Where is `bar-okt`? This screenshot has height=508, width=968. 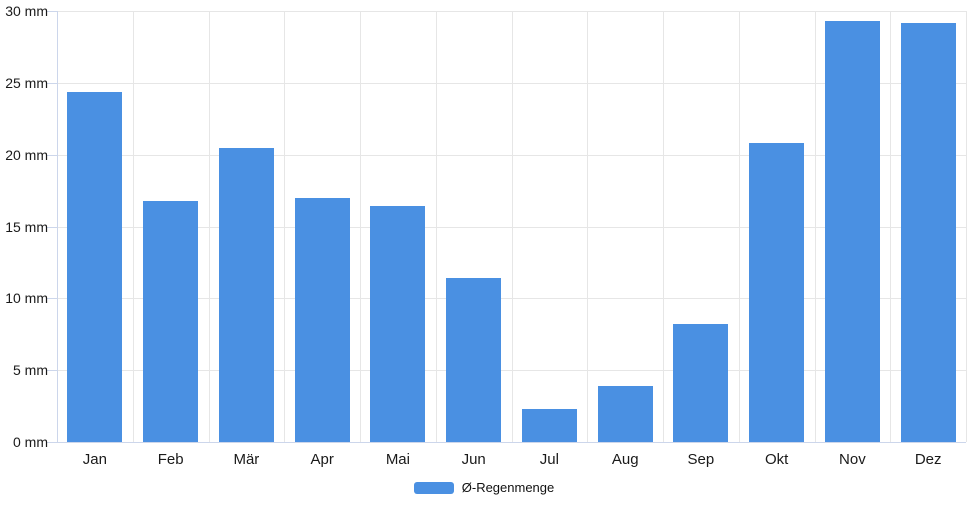 bar-okt is located at coordinates (777, 292).